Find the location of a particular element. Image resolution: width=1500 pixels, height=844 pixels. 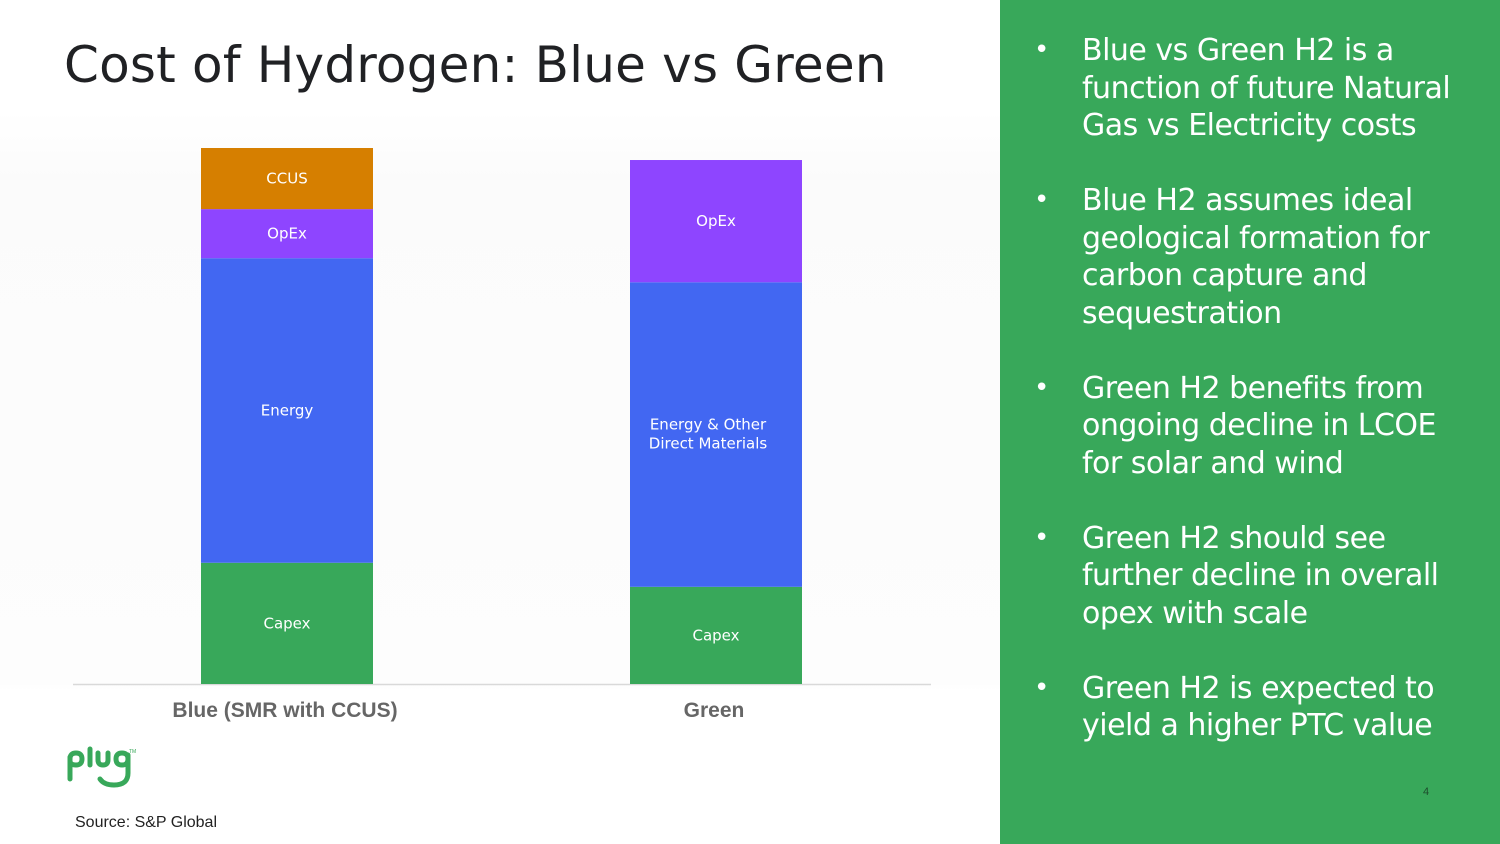

plug-logo: TM is located at coordinates (100, 774).